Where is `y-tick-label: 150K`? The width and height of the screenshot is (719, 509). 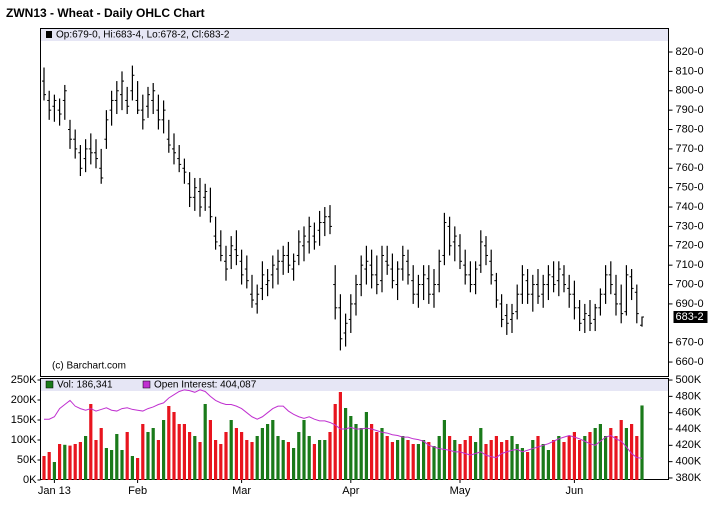
y-tick-label: 150K is located at coordinates (24, 420).